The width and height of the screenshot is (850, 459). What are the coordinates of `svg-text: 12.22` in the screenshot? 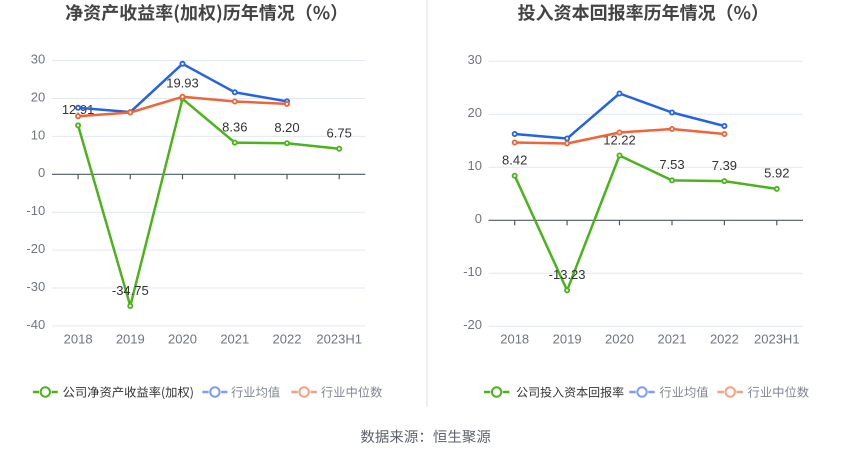 It's located at (619, 139).